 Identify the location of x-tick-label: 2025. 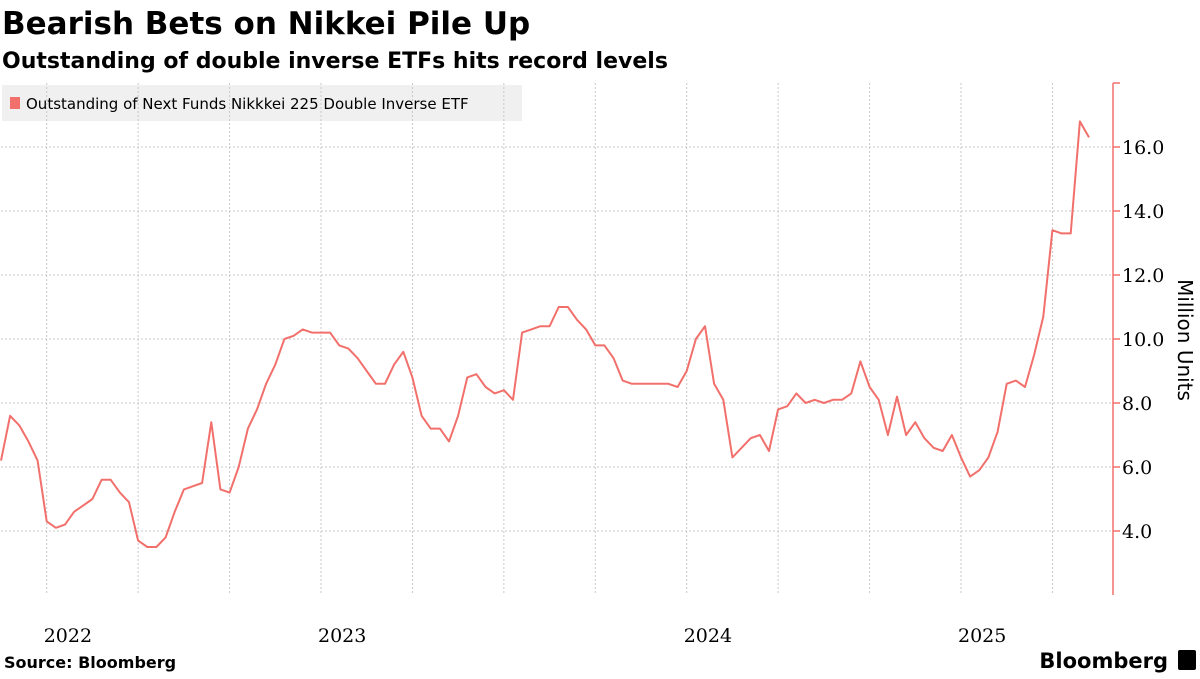
(982, 636).